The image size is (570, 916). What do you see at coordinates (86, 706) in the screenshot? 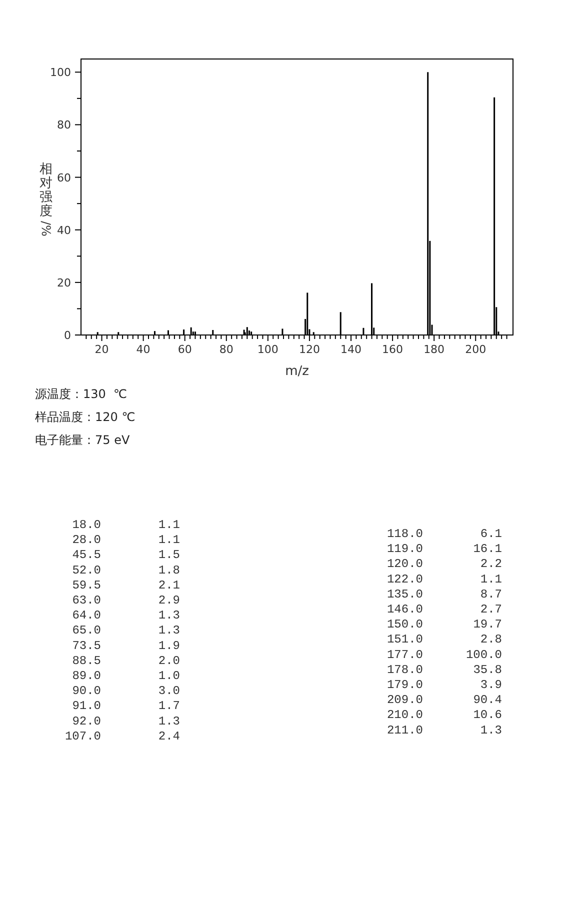
I see `category-label: 91.0` at bounding box center [86, 706].